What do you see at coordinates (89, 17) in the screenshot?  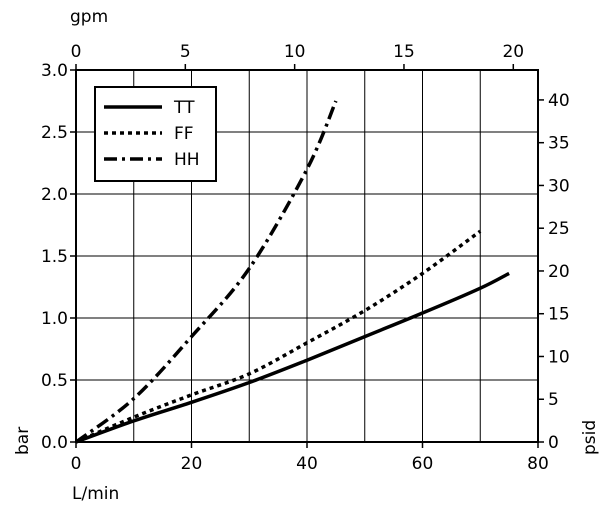 I see `x2-axis-label: gpm` at bounding box center [89, 17].